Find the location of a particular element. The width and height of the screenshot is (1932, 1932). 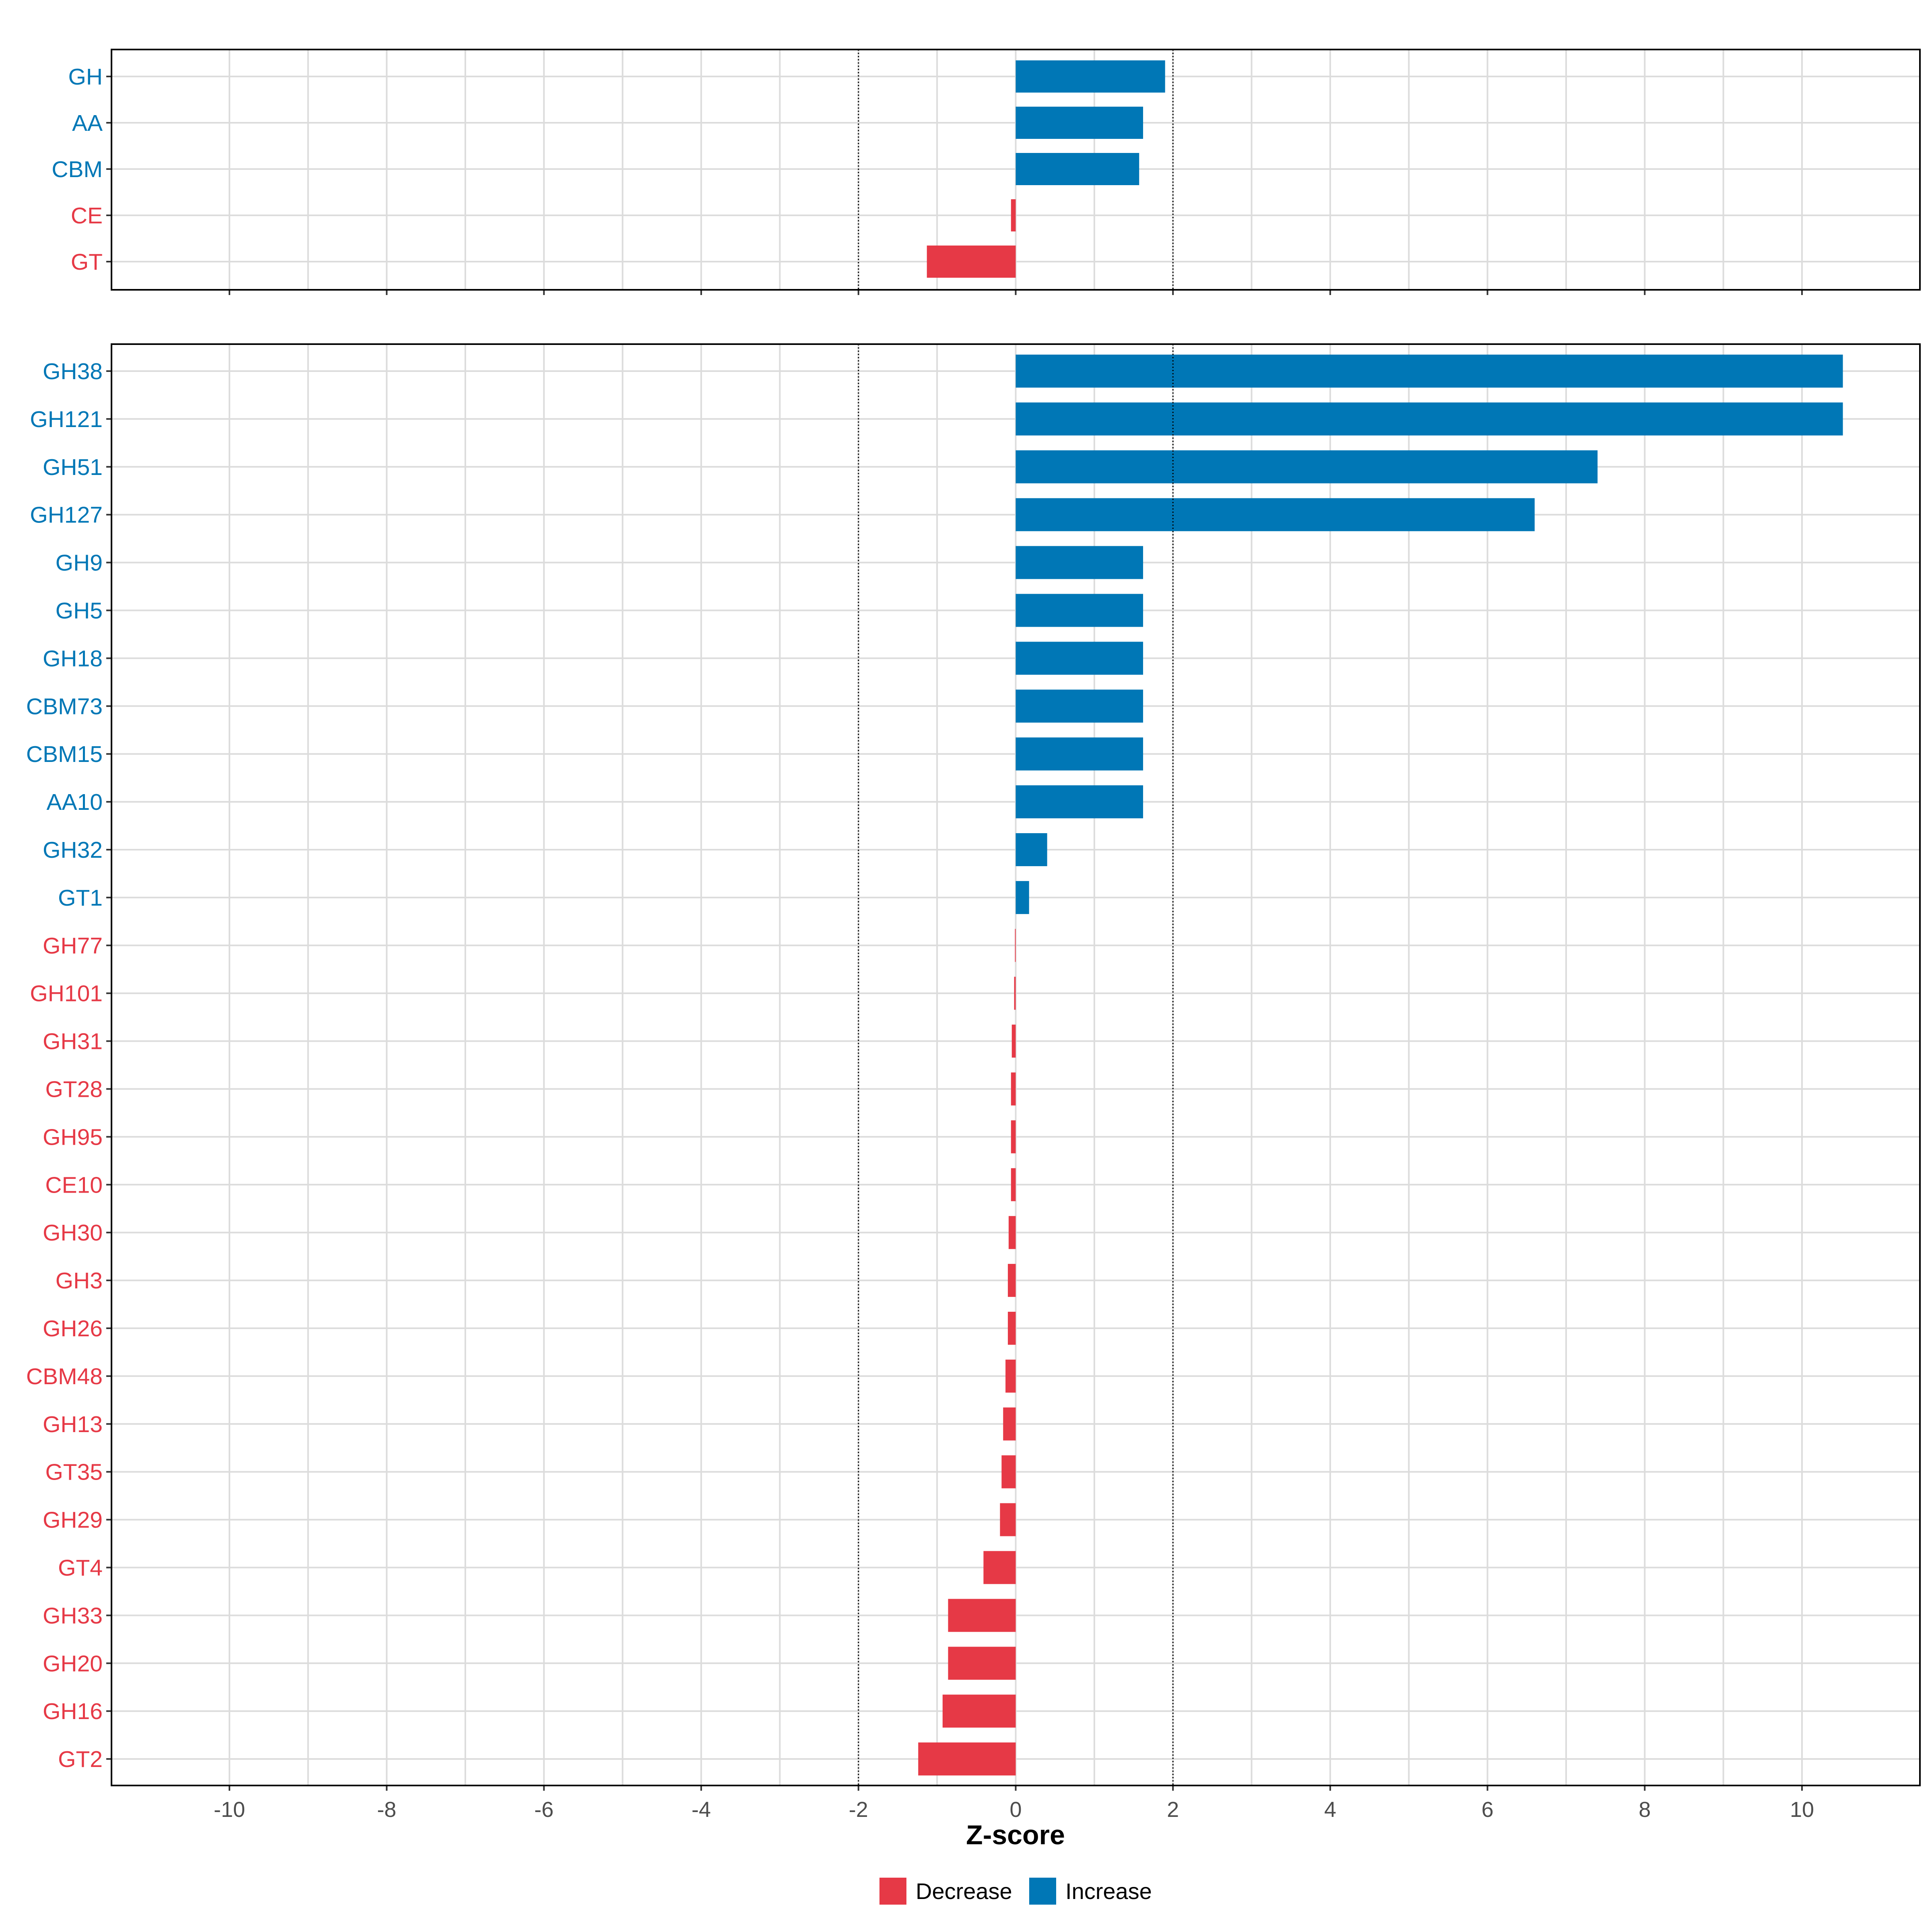

category-label: CBM48 is located at coordinates (64, 1376).